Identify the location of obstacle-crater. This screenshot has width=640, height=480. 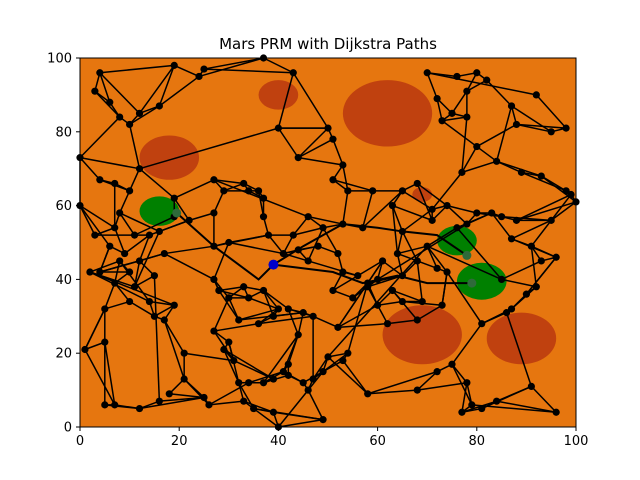
(387, 113).